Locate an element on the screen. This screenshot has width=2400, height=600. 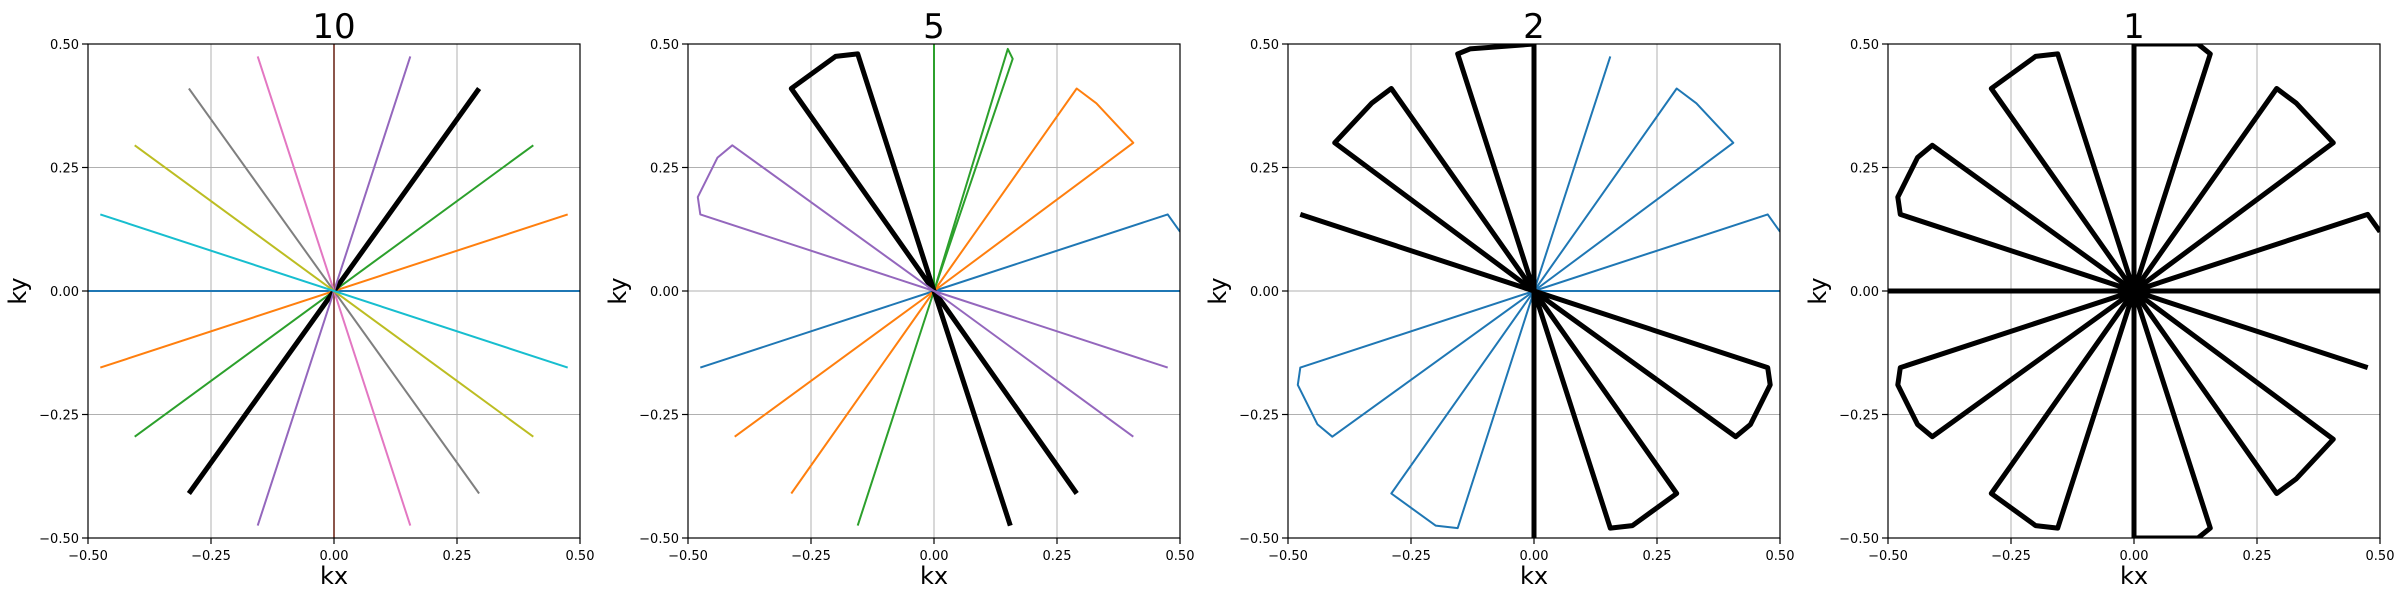
chart-title: 2 is located at coordinates (1534, 27).